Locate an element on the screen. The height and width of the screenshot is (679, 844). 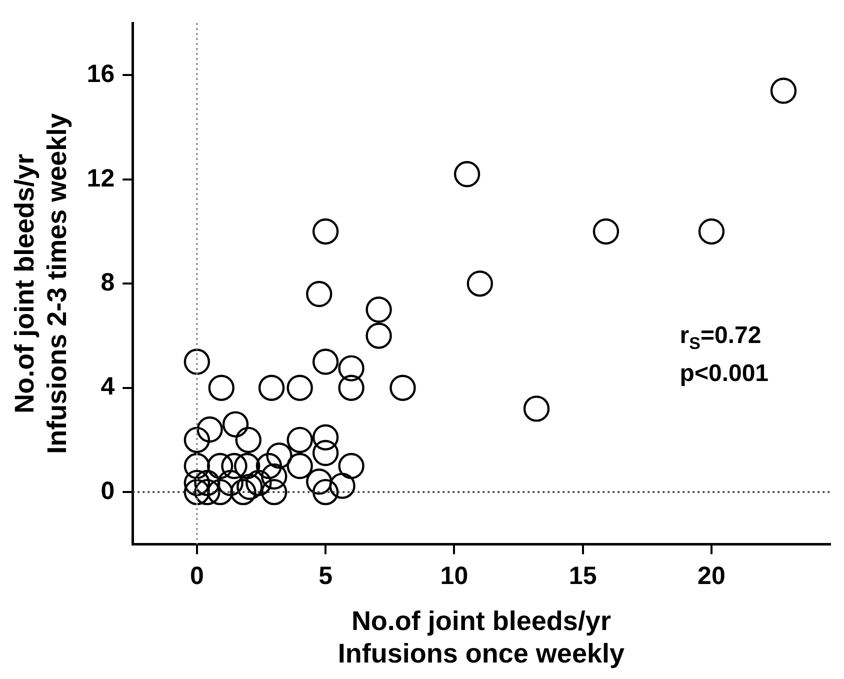
x-tick-label: 5 is located at coordinates (325, 576).